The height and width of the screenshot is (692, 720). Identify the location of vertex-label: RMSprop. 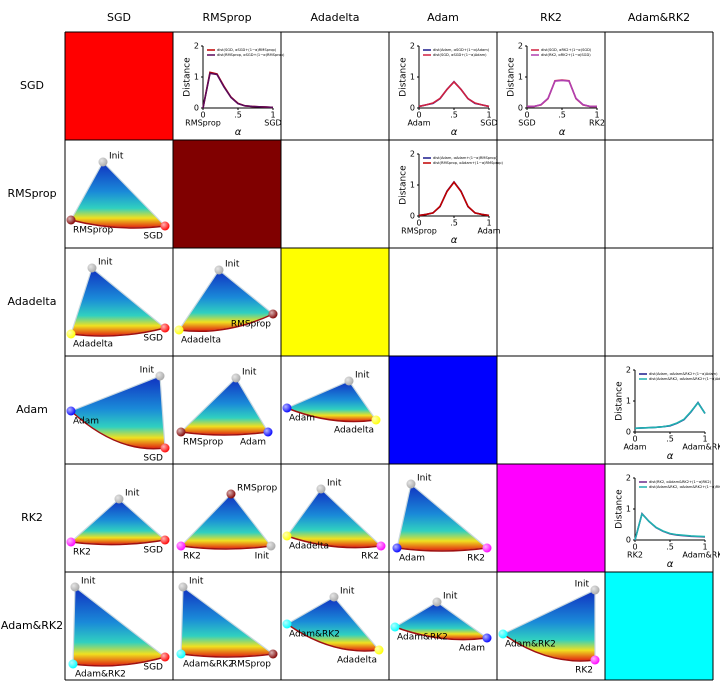
(251, 665).